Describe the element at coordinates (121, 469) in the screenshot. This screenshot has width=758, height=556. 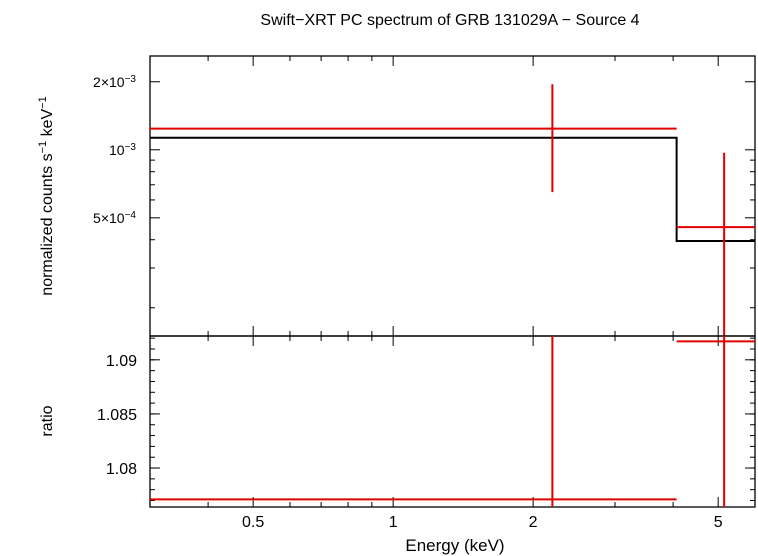
I see `y-tick-label: 1.08` at that location.